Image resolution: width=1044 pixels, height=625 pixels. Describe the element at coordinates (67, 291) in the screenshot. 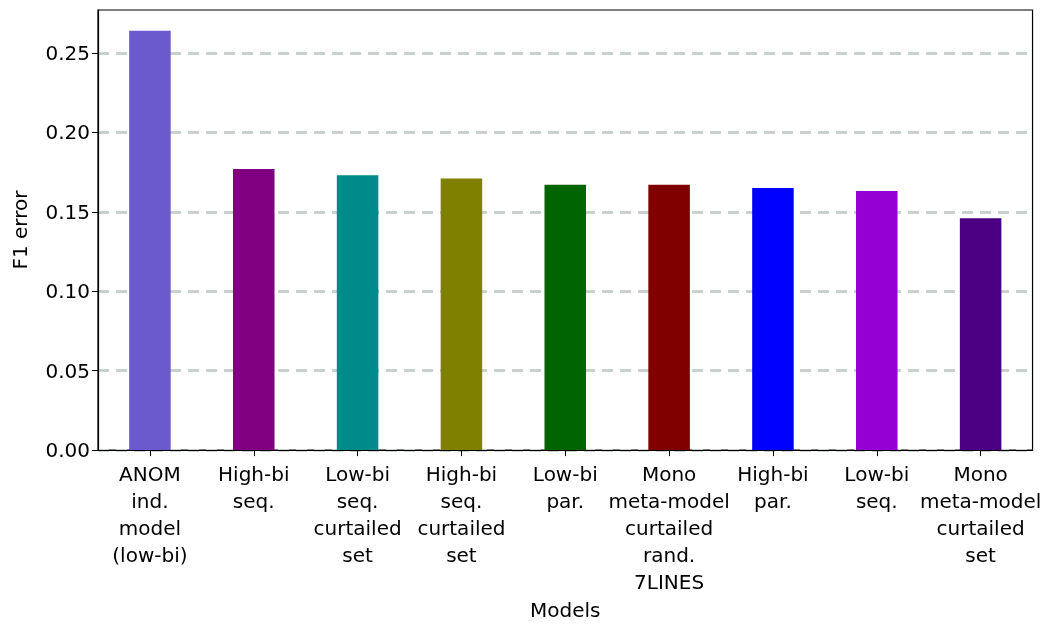

I see `y-tick-label: 0.10` at that location.